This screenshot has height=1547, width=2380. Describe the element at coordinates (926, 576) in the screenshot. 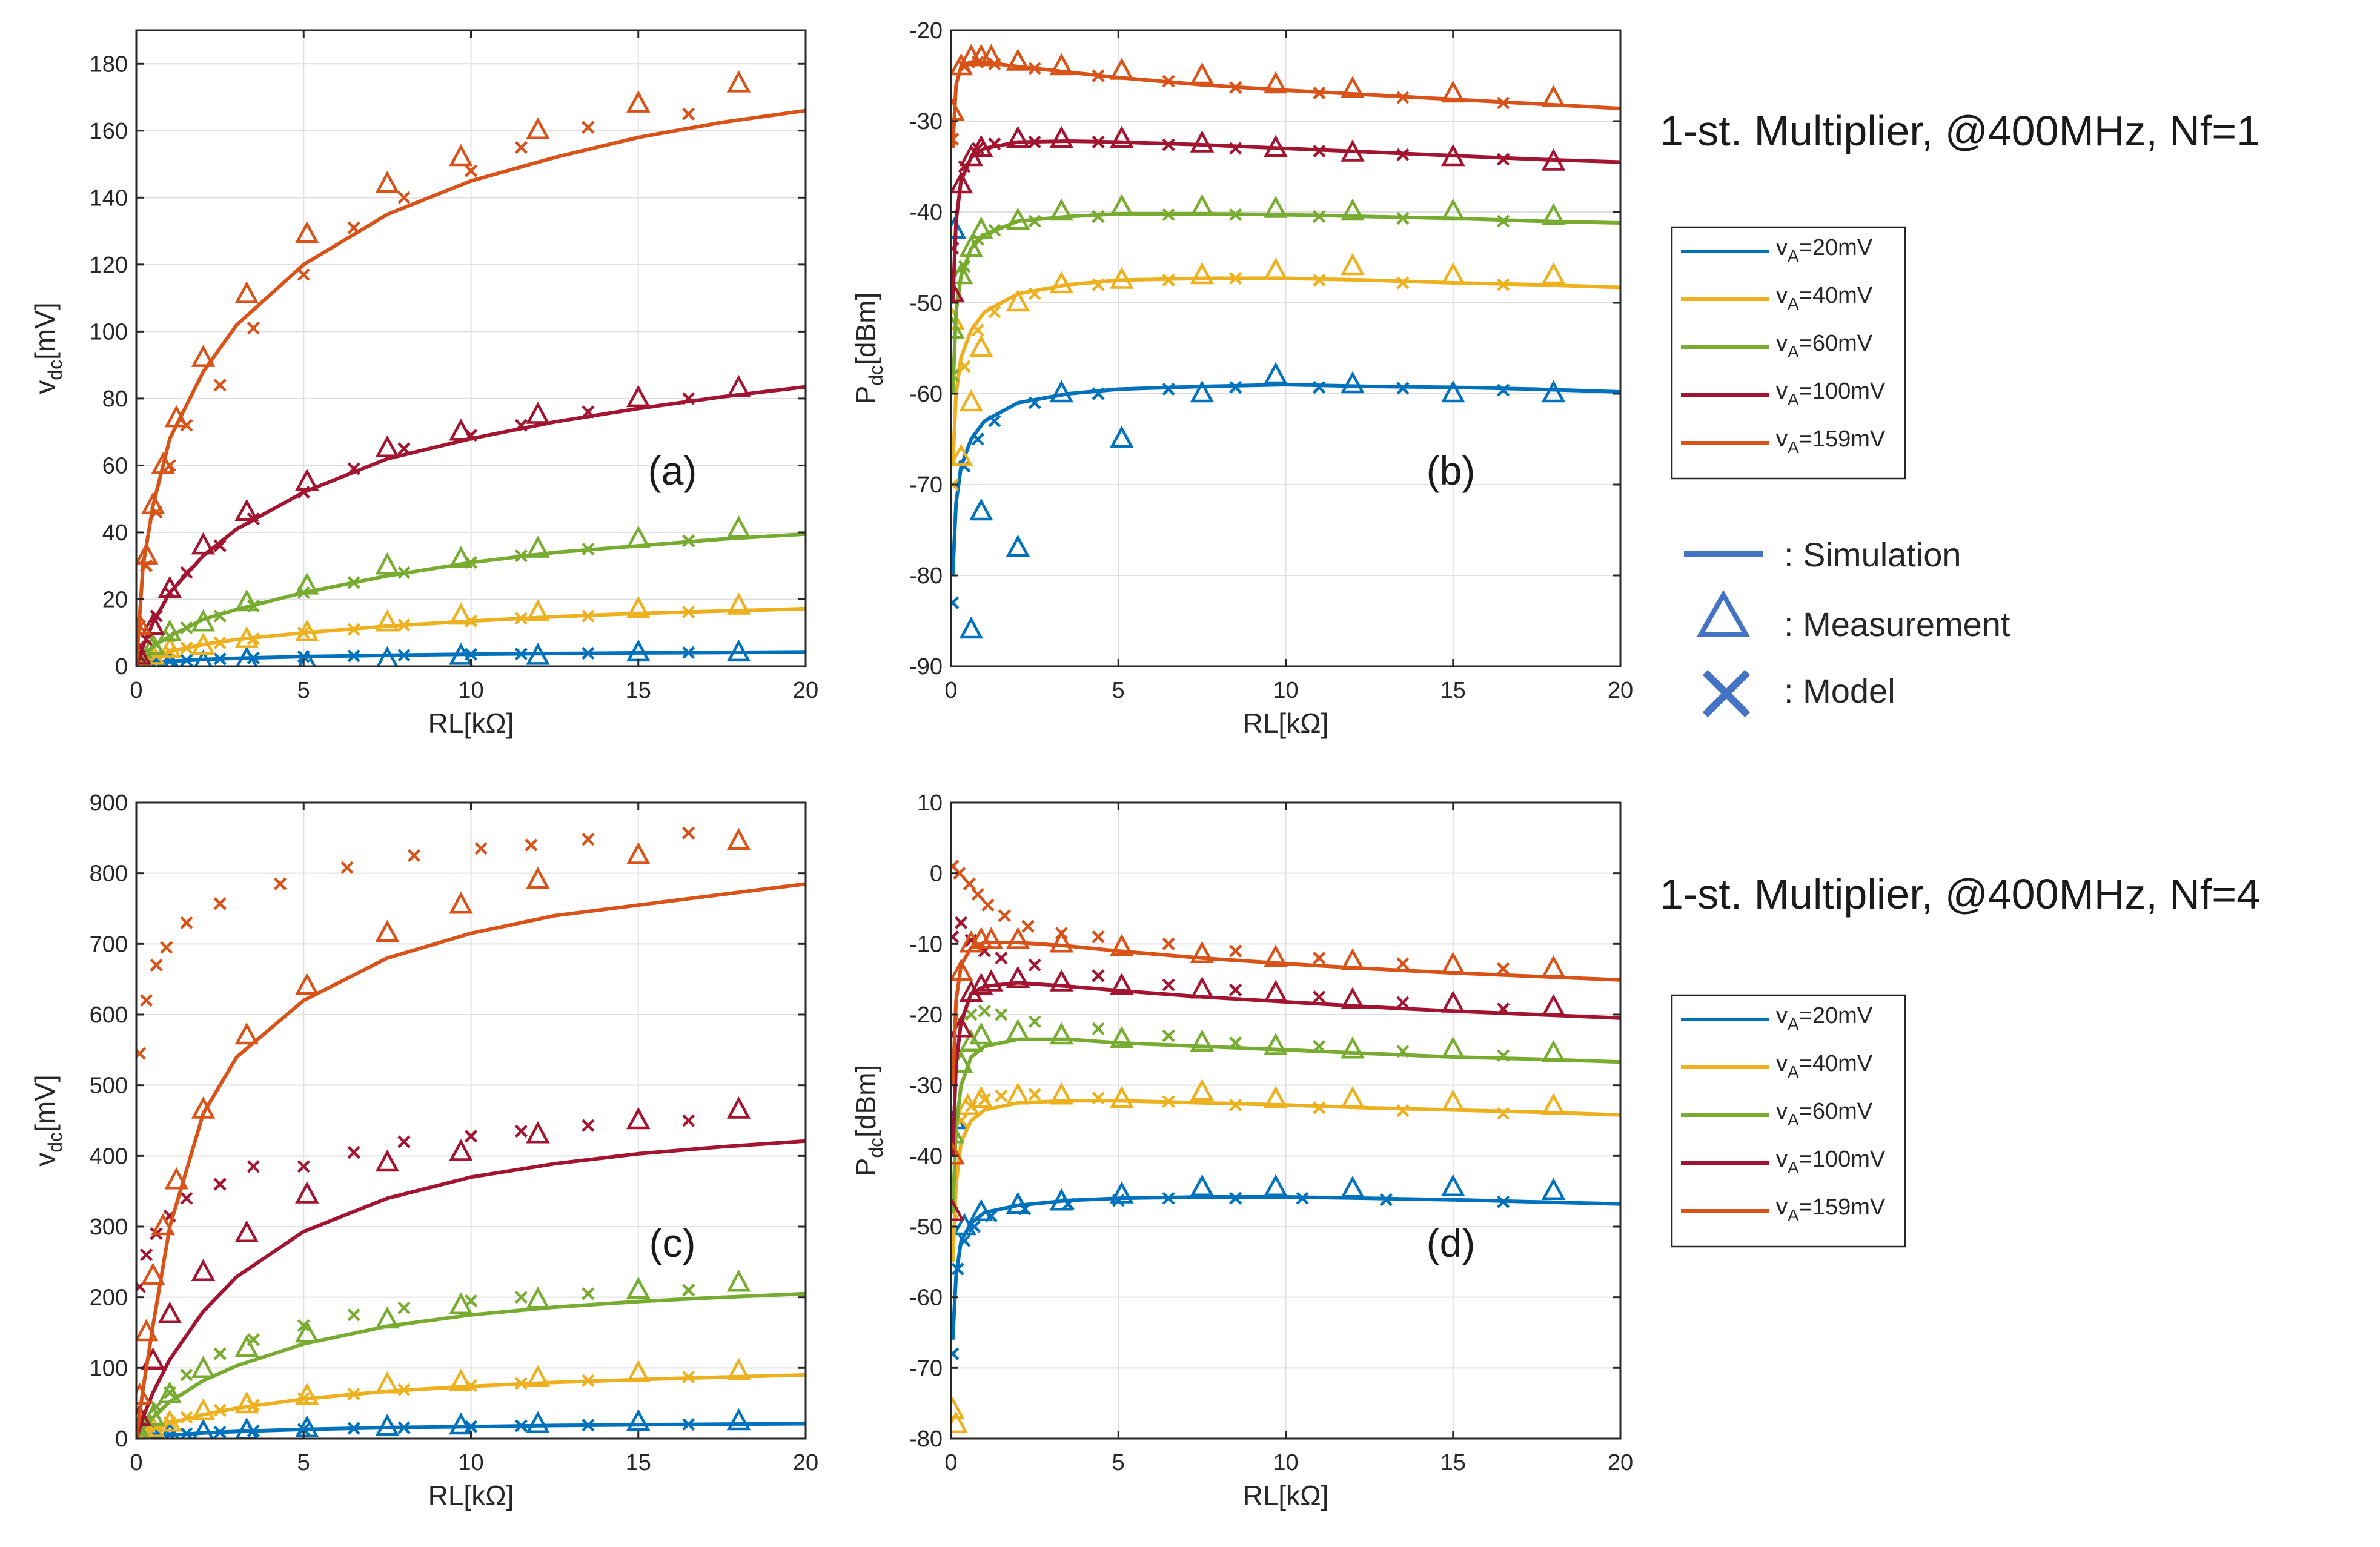

I see `y-tick-label: -80` at that location.